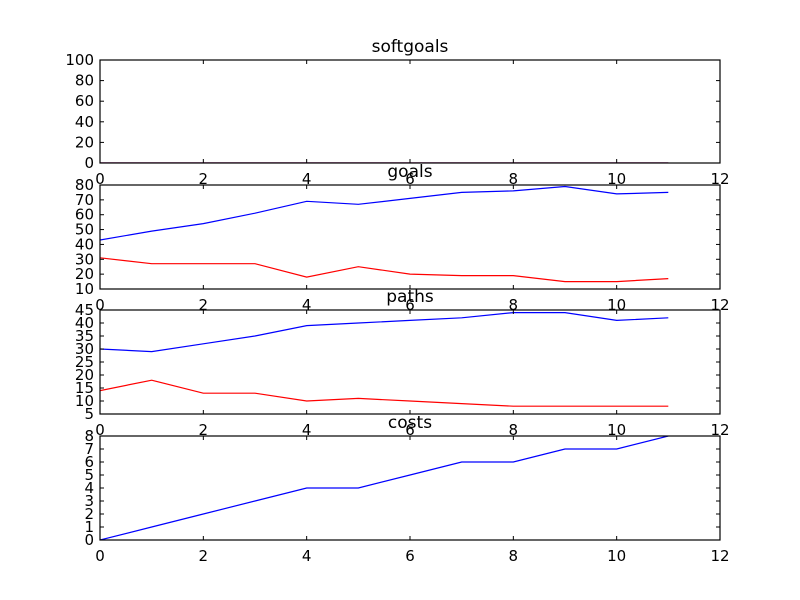 Image resolution: width=800 pixels, height=600 pixels. I want to click on y-tick-label: 2, so click(89, 514).